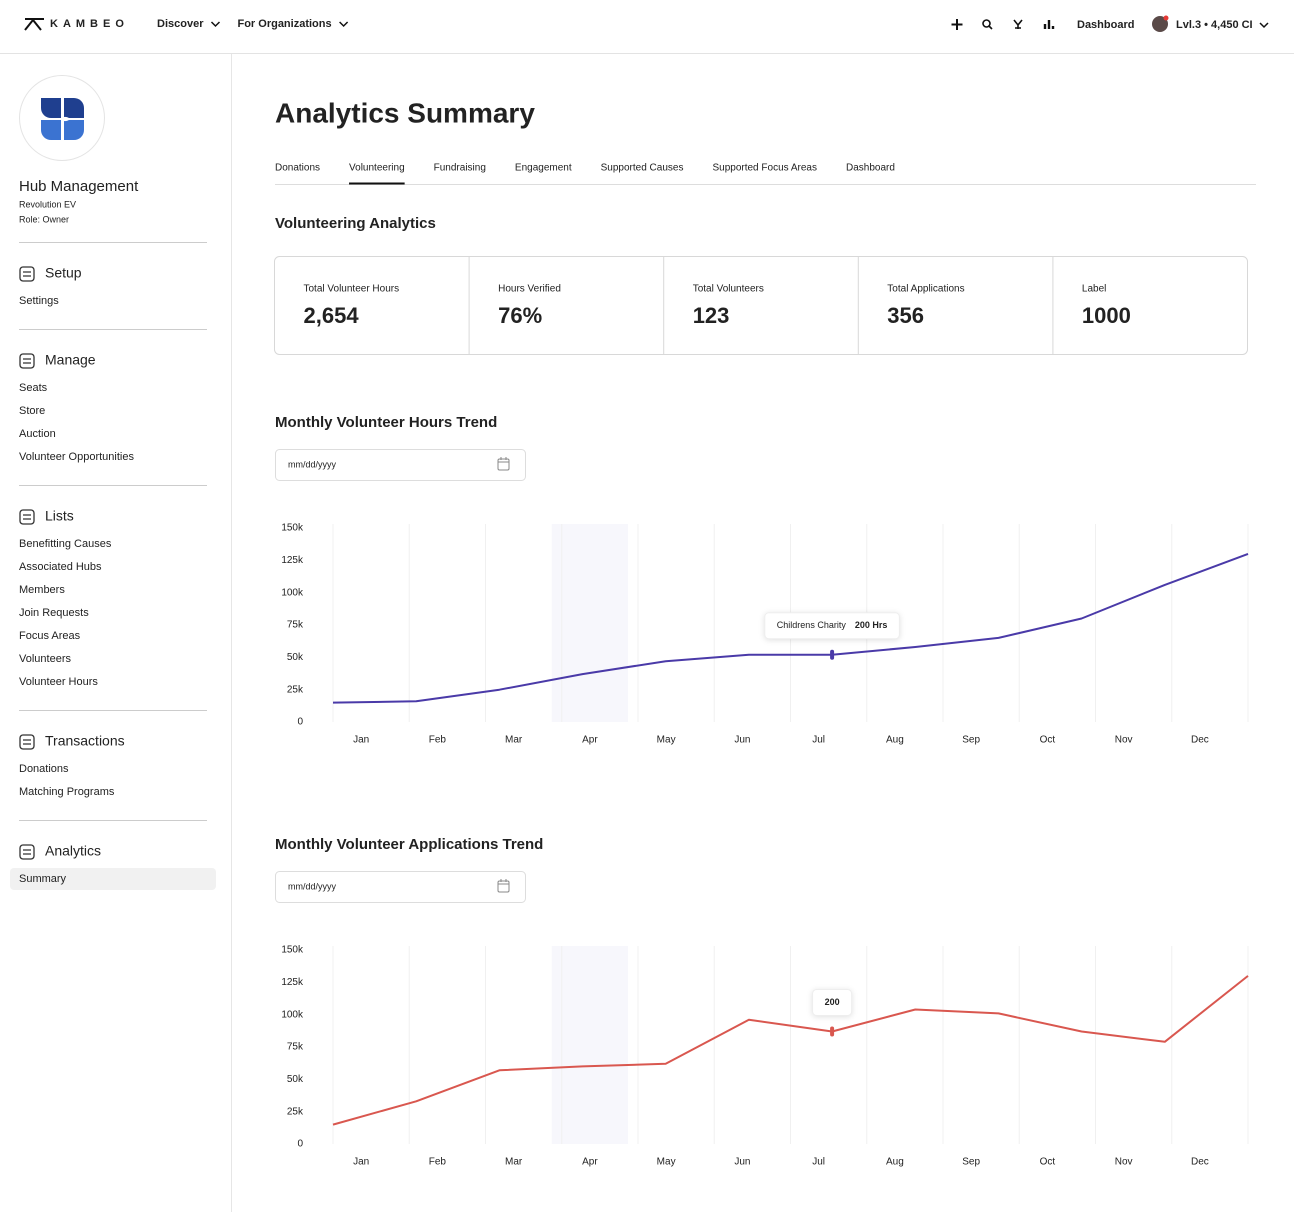 This screenshot has height=1212, width=1294. I want to click on logo-text: KAMBEO, so click(89, 24).